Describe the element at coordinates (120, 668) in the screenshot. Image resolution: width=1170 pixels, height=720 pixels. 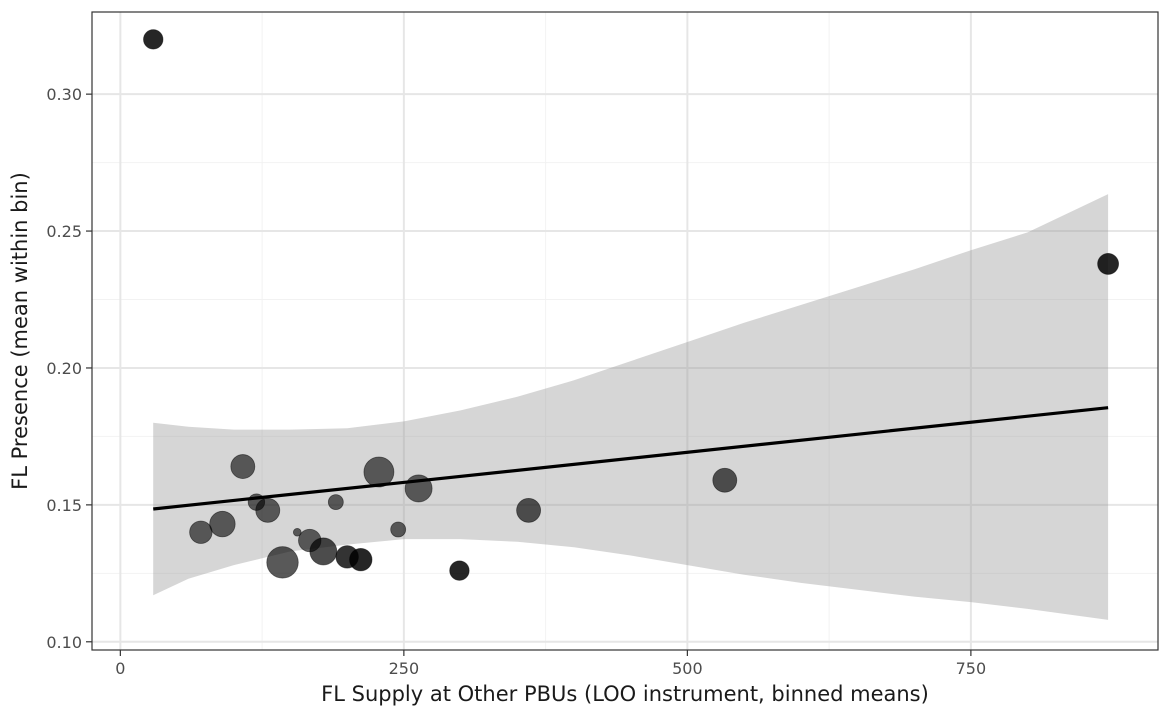
I see `x-tick-label: 0` at that location.